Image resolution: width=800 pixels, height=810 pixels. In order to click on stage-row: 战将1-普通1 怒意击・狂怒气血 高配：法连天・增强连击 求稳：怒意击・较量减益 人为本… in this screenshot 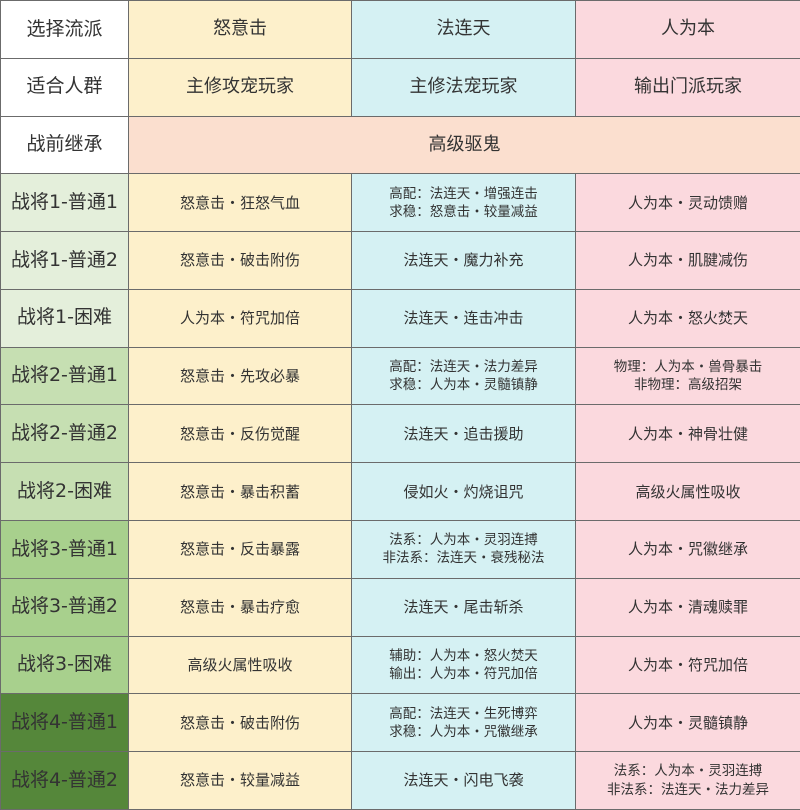, I will do `click(400, 203)`.